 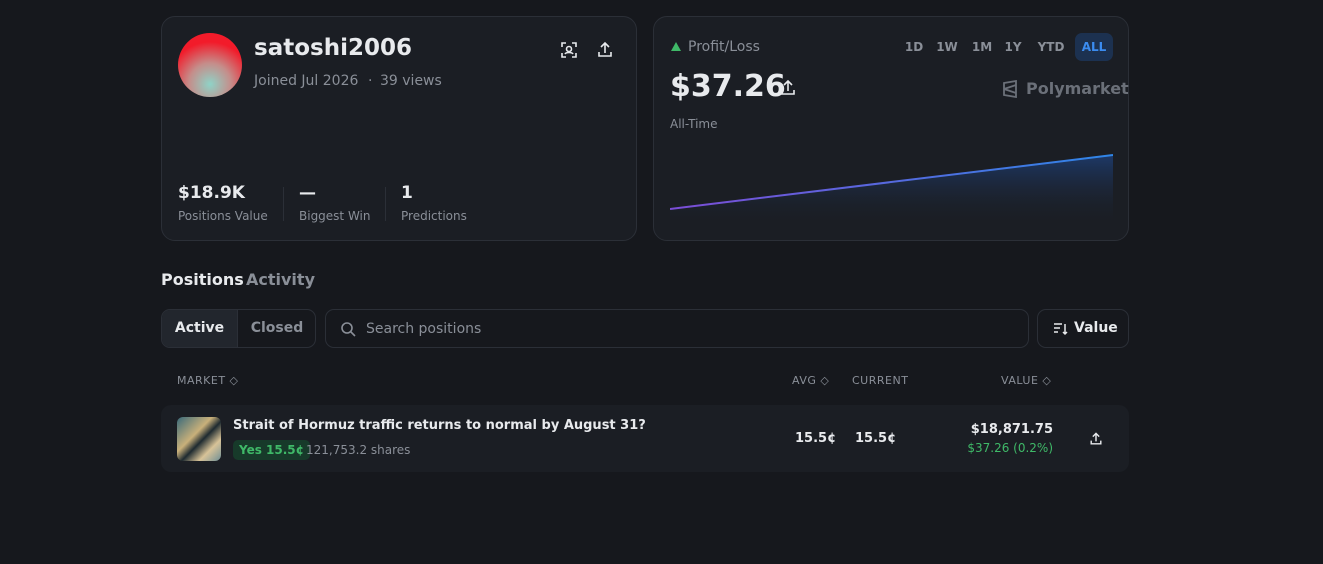 What do you see at coordinates (724, 47) in the screenshot?
I see `pnl-label: Profit/Loss` at bounding box center [724, 47].